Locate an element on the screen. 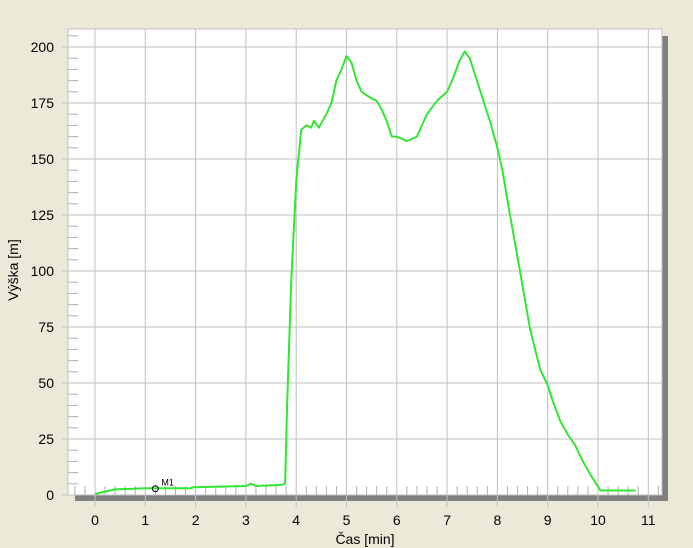  annotations: M1 is located at coordinates (162, 485).